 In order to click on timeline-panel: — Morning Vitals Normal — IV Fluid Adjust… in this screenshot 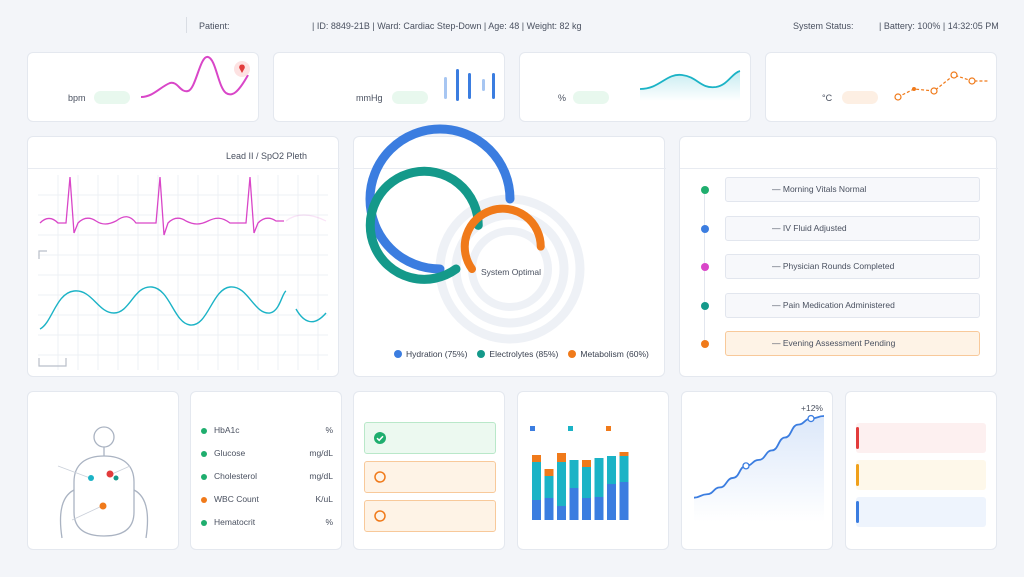, I will do `click(838, 256)`.